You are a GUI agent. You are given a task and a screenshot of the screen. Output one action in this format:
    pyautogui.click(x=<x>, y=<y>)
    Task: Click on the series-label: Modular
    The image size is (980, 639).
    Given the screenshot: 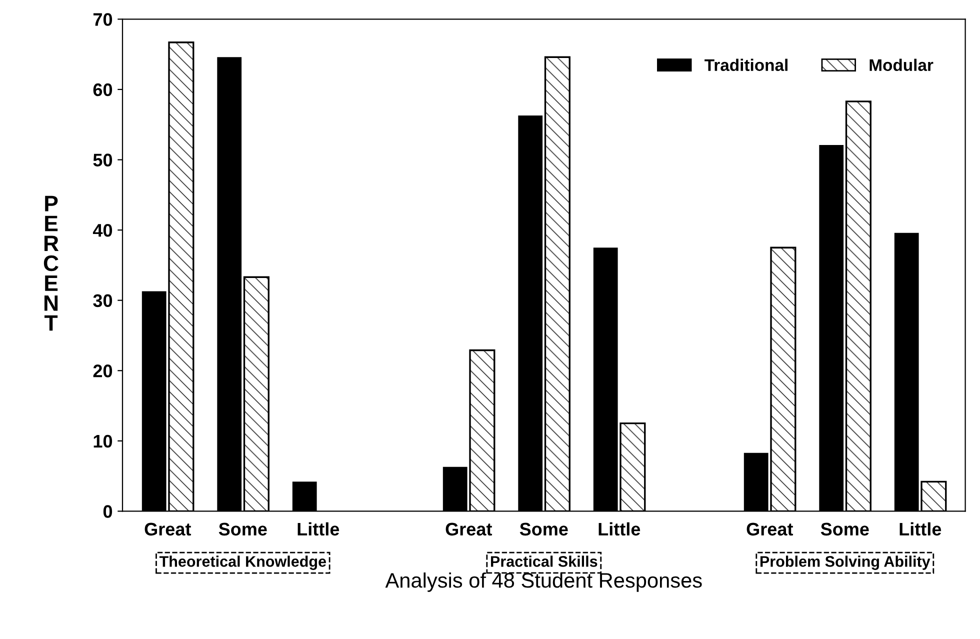 What is the action you would take?
    pyautogui.click(x=902, y=65)
    